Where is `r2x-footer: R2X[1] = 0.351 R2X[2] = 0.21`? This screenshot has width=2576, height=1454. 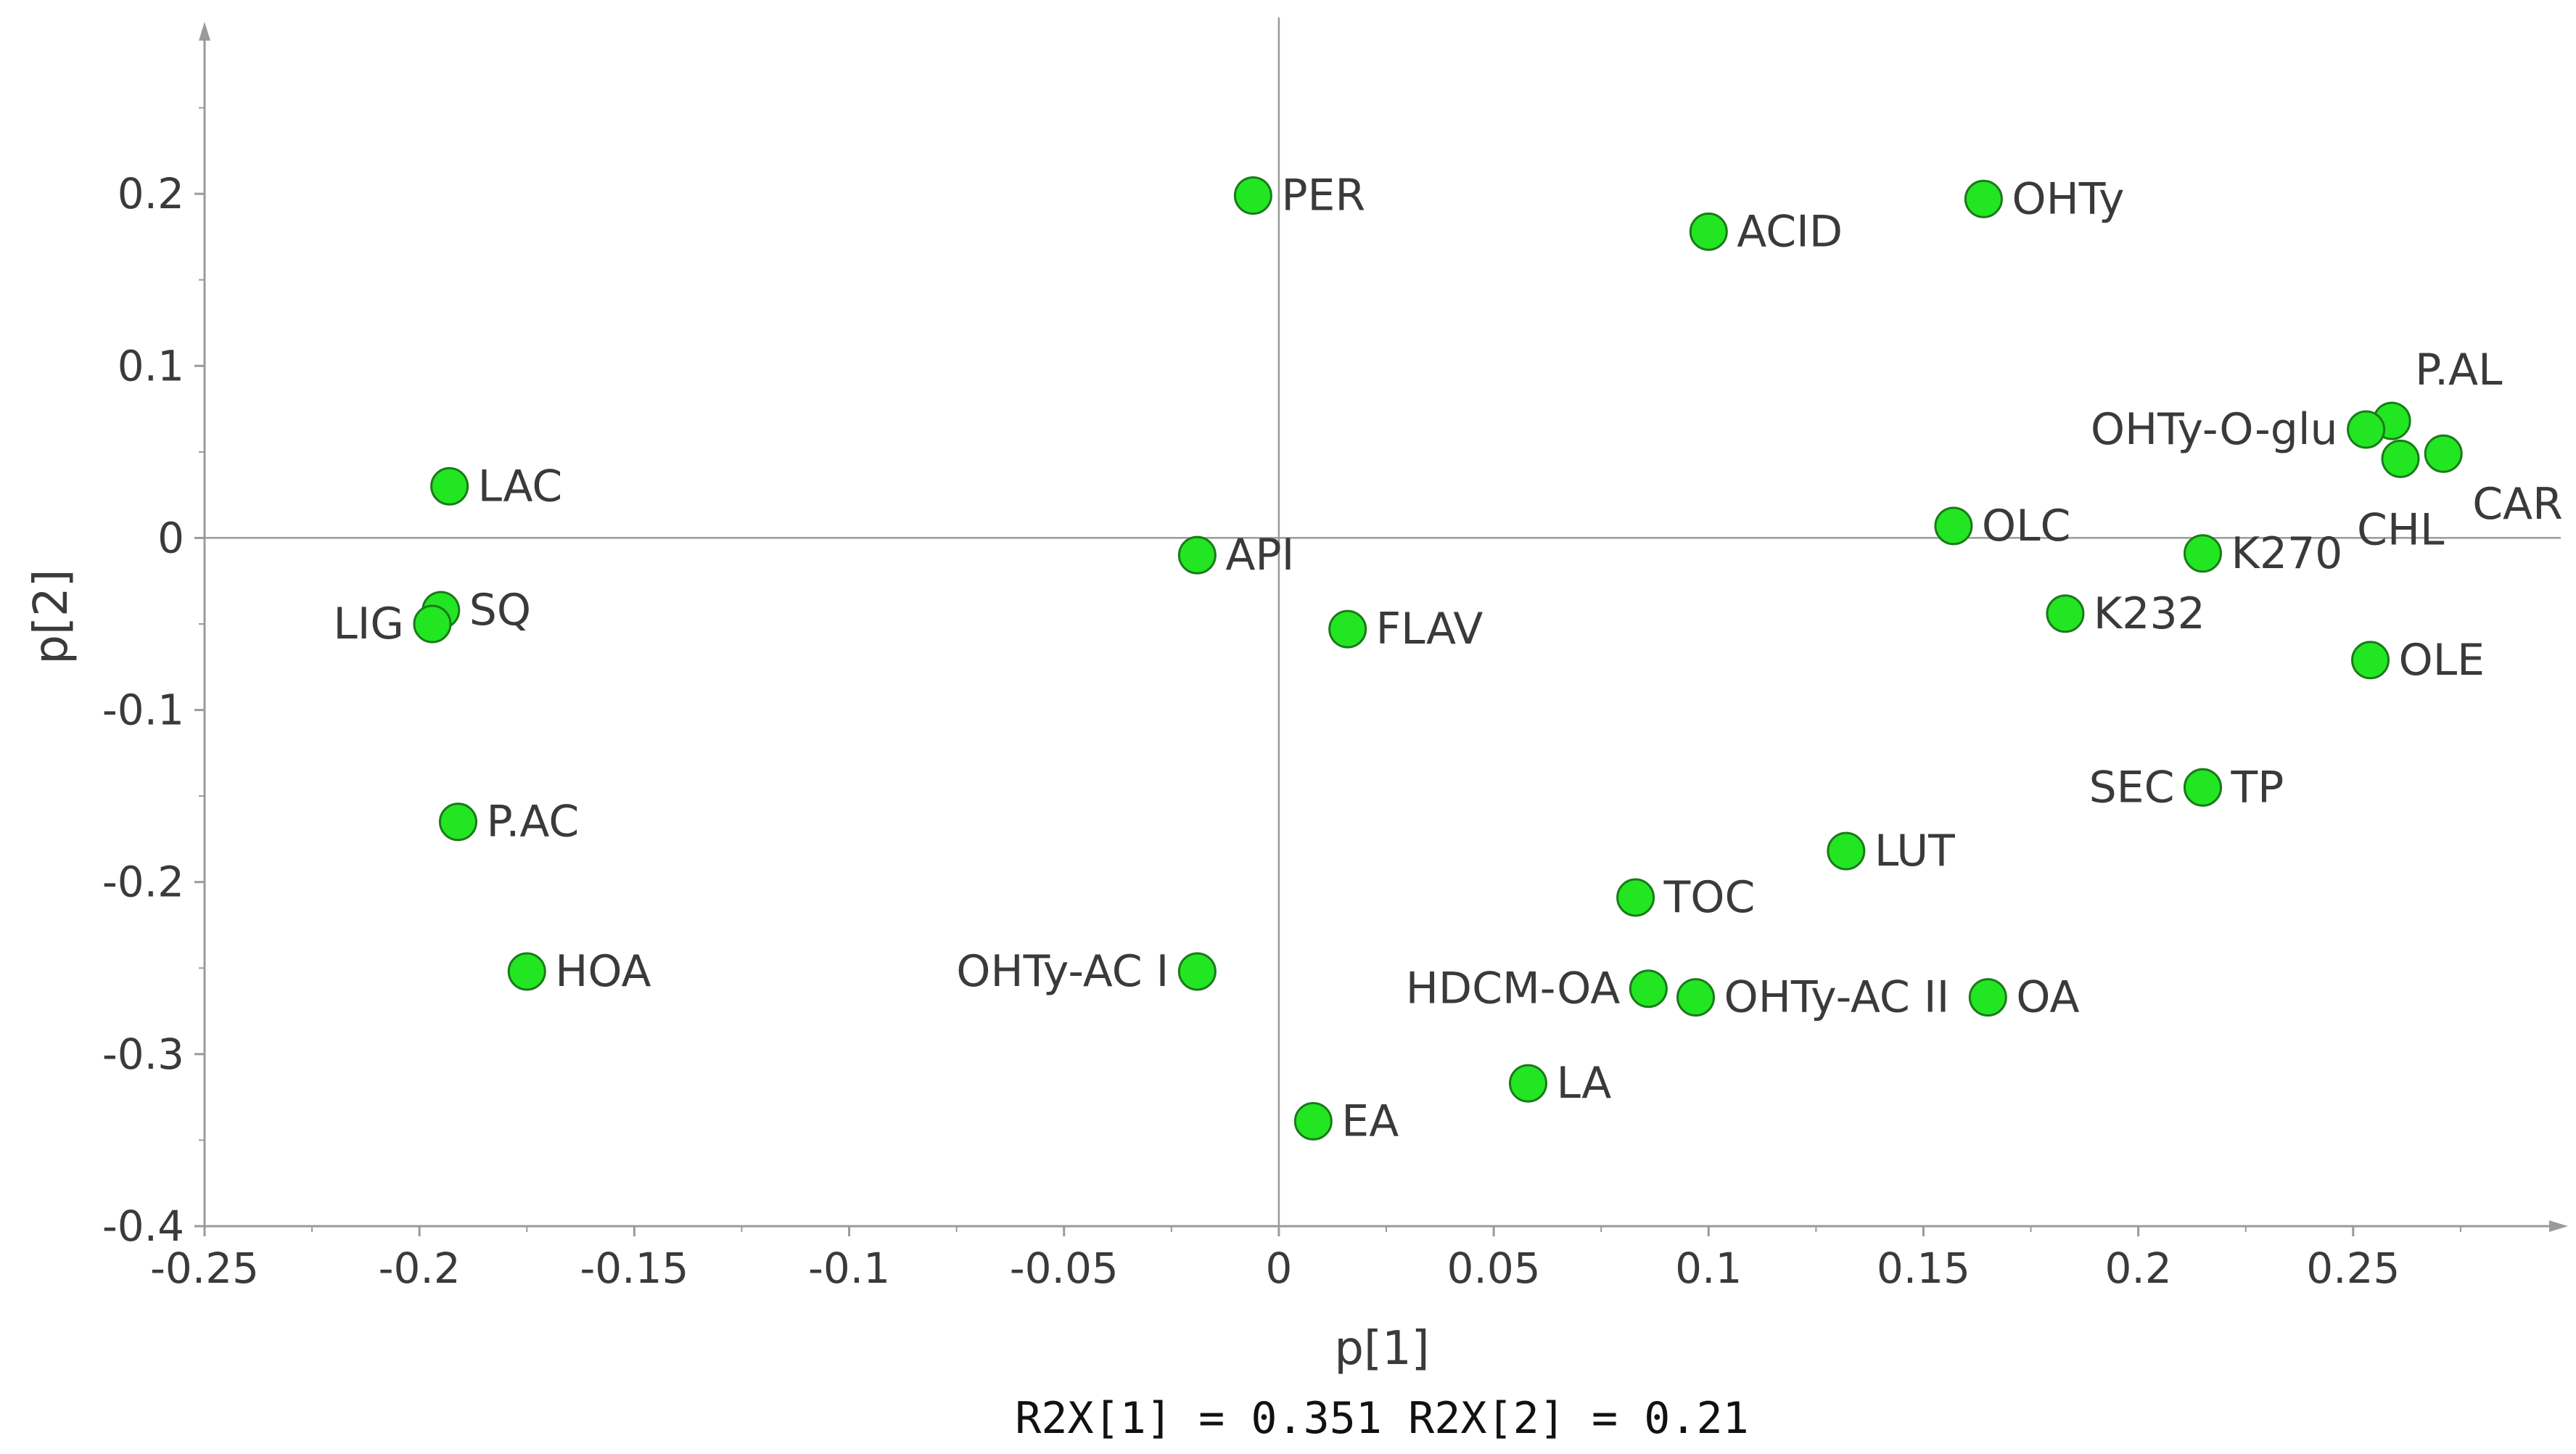 r2x-footer: R2X[1] = 0.351 R2X[2] = 0.21 is located at coordinates (1381, 1418).